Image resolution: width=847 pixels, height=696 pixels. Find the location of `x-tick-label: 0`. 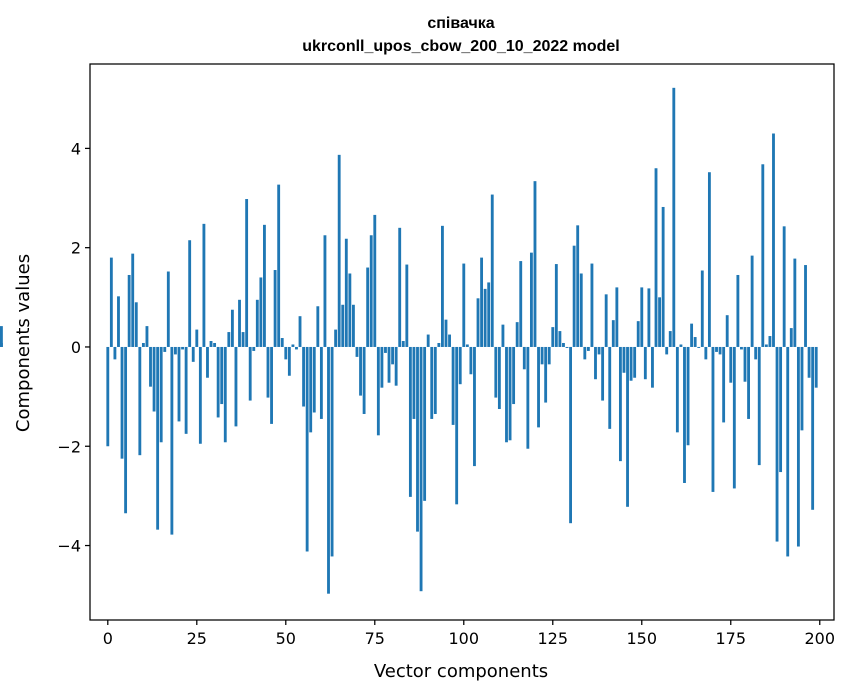

x-tick-label: 0 is located at coordinates (108, 638).